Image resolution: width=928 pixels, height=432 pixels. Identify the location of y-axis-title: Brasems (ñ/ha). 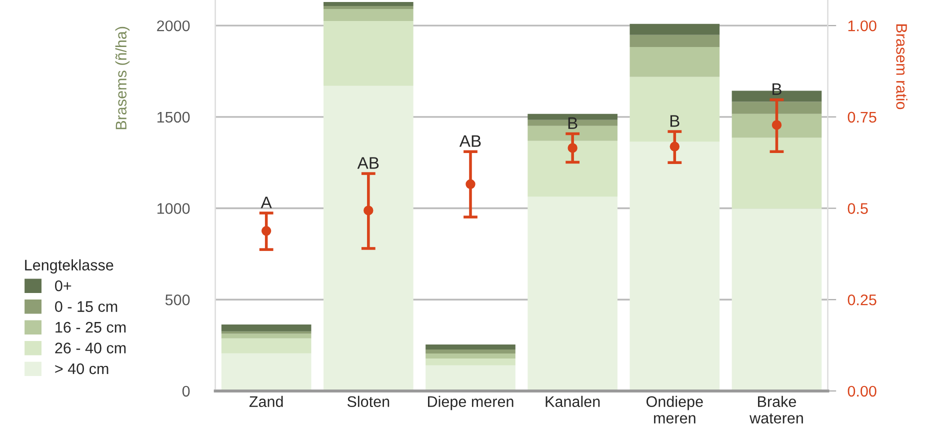
(122, 78).